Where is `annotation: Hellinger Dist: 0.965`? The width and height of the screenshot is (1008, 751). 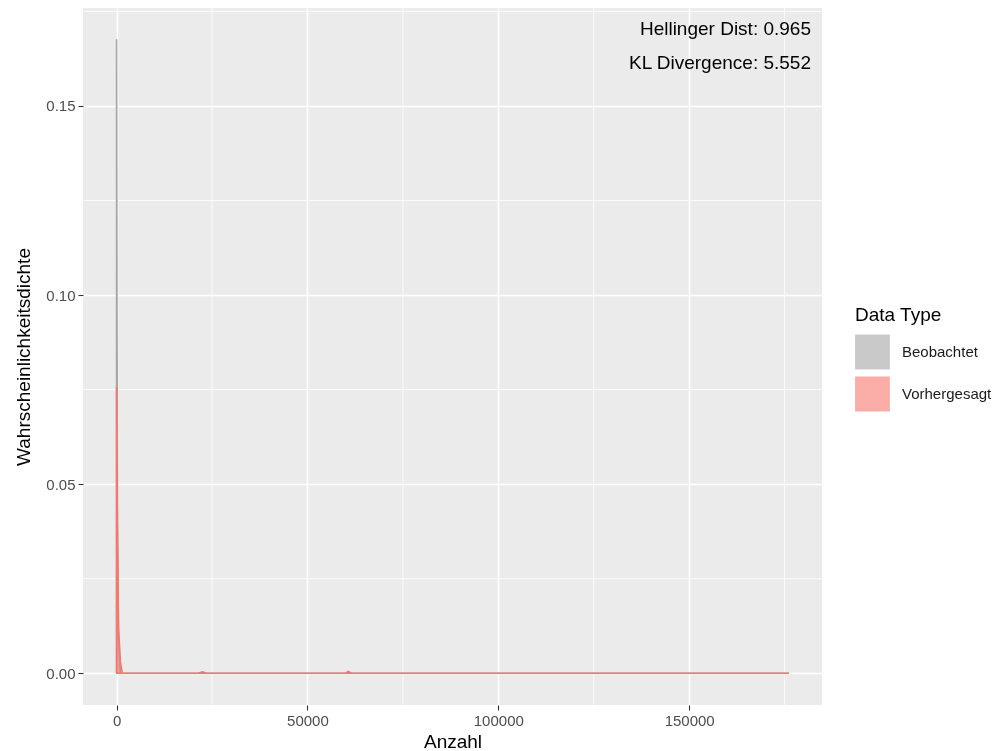 annotation: Hellinger Dist: 0.965 is located at coordinates (725, 28).